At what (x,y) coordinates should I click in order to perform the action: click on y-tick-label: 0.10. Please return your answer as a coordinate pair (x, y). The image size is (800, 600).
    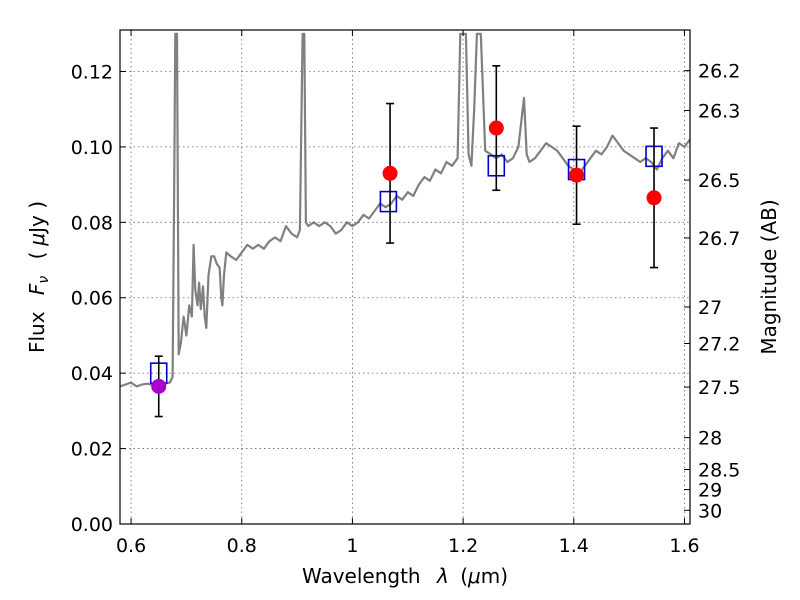
    Looking at the image, I should click on (92, 148).